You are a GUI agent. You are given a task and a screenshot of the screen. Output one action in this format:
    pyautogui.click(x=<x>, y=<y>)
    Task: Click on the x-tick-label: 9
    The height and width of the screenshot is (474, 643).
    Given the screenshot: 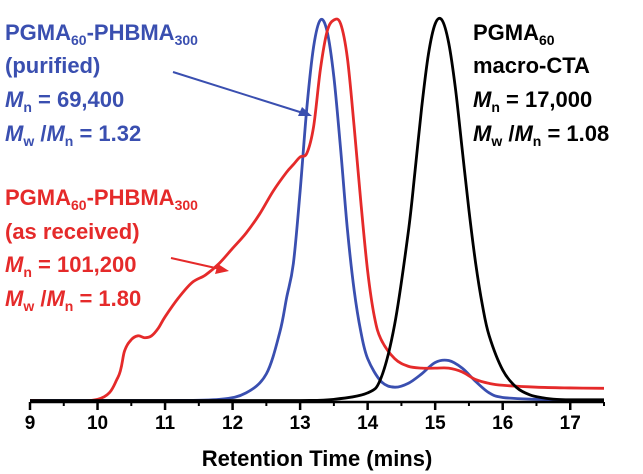 What is the action you would take?
    pyautogui.click(x=30, y=423)
    